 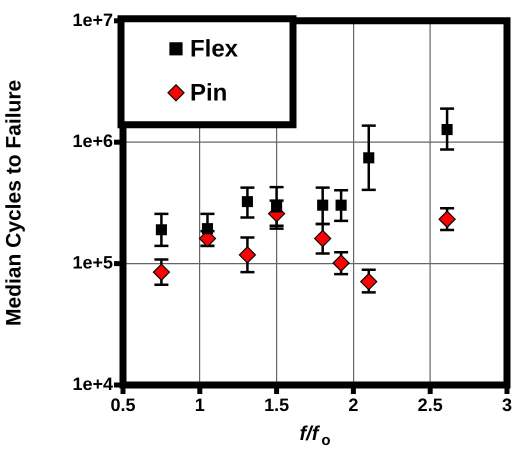 What do you see at coordinates (353, 404) in the screenshot?
I see `x-tick-label: 2` at bounding box center [353, 404].